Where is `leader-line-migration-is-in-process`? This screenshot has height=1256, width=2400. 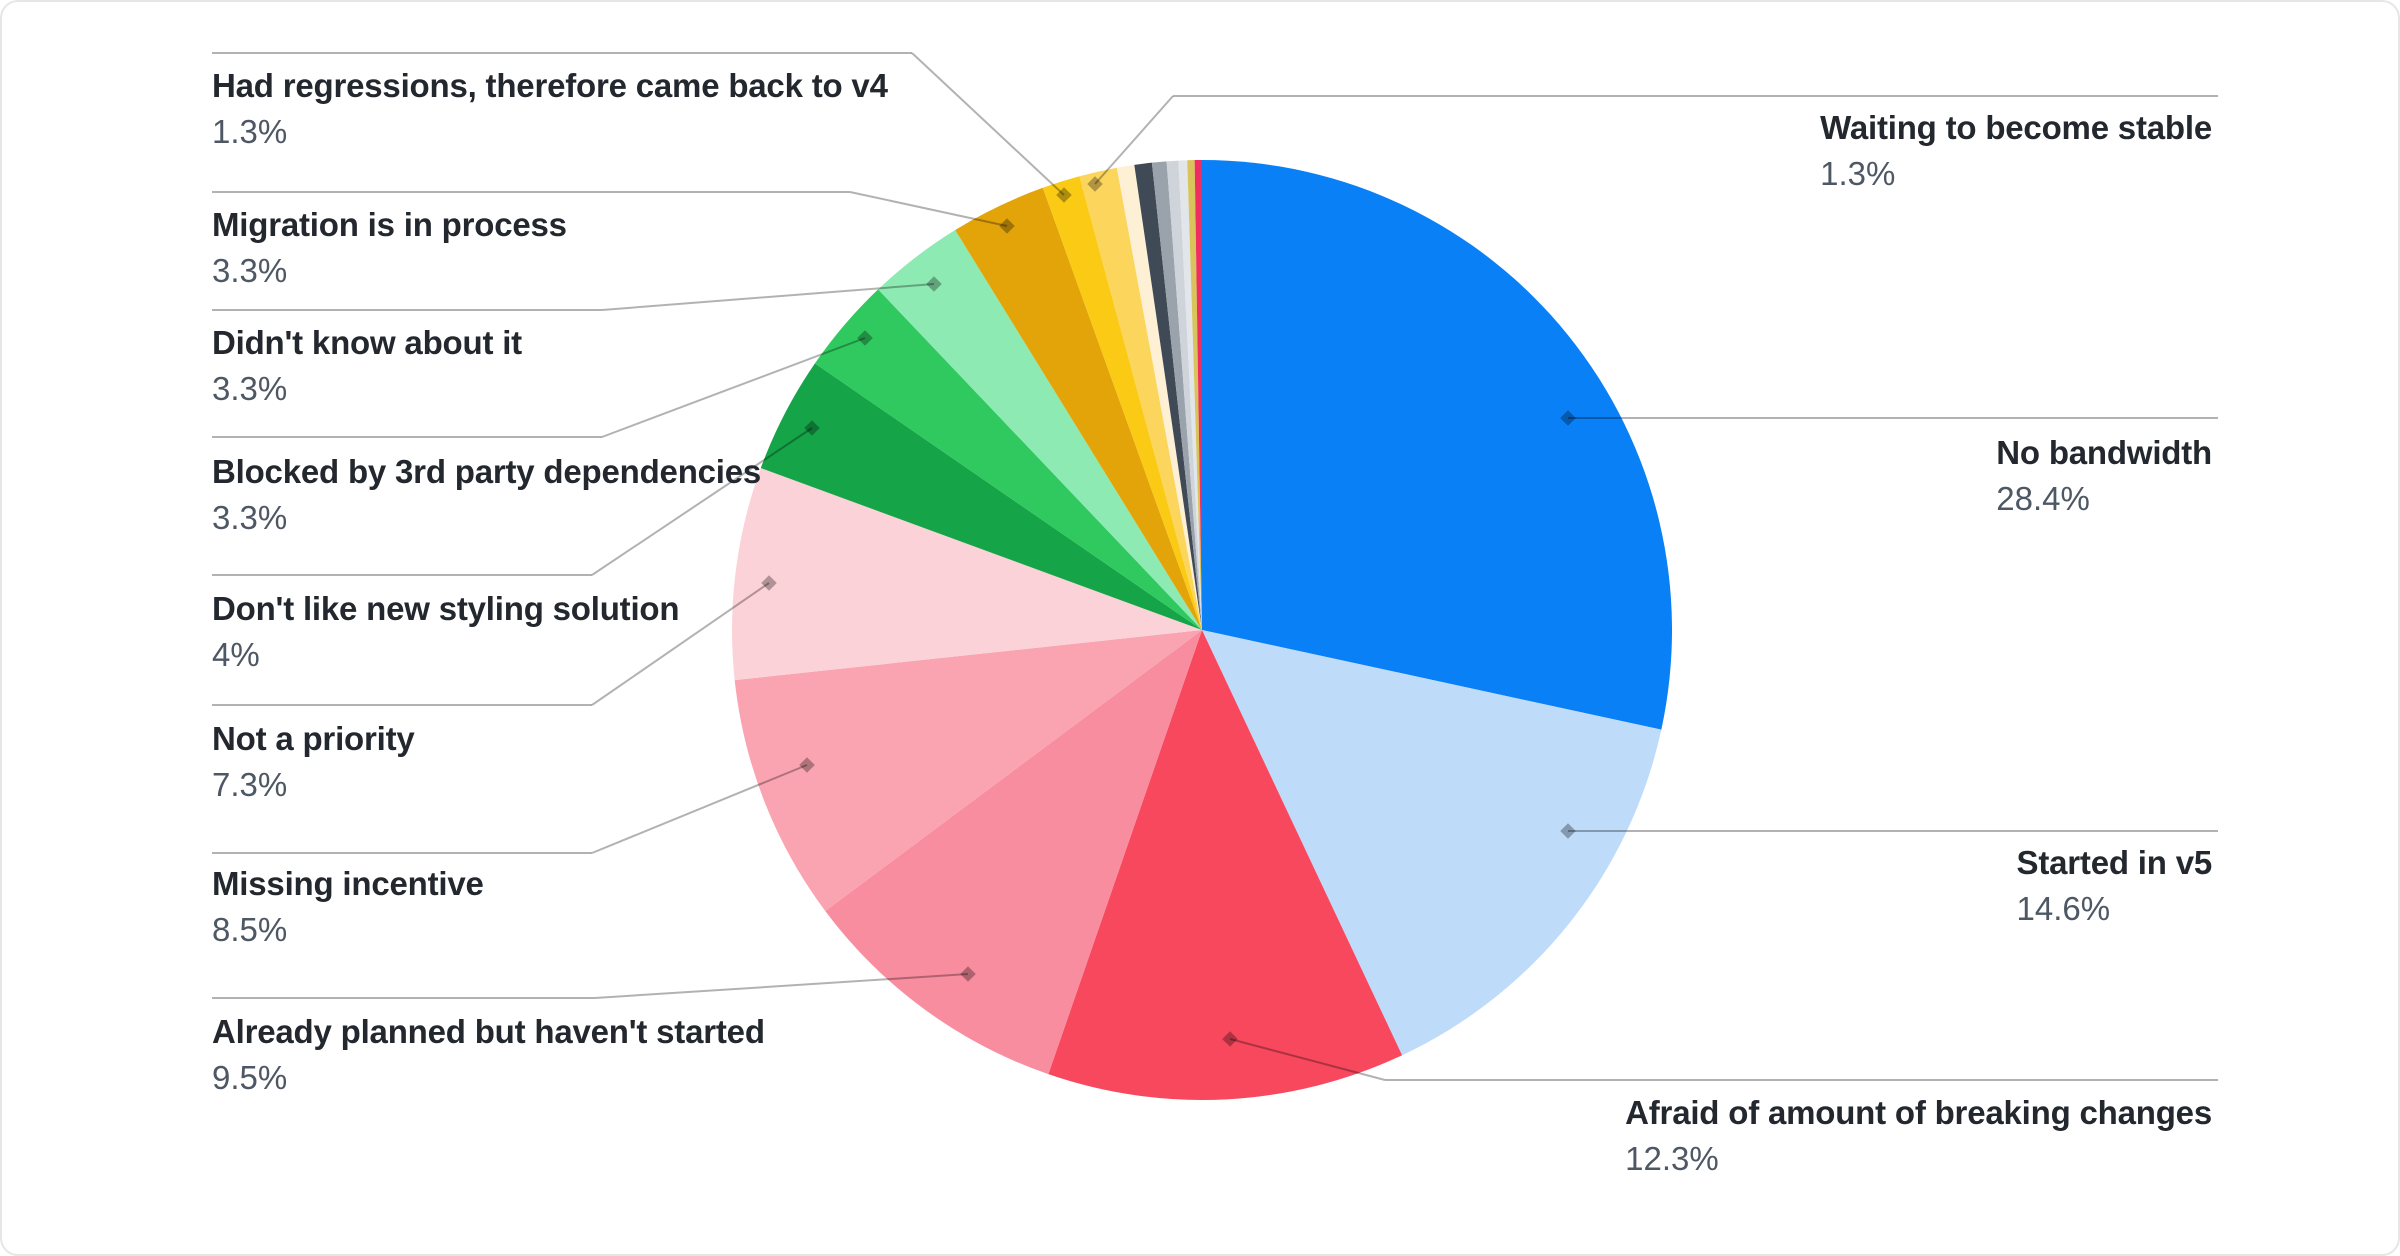
leader-line-migration-is-in-process is located at coordinates (613, 212).